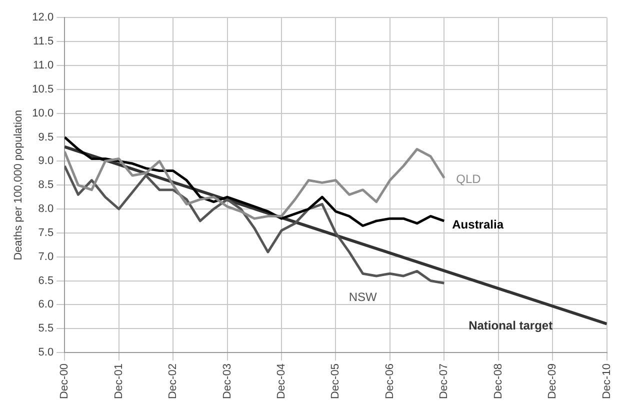 The height and width of the screenshot is (410, 631). Describe the element at coordinates (478, 224) in the screenshot. I see `series-label: Australia` at that location.